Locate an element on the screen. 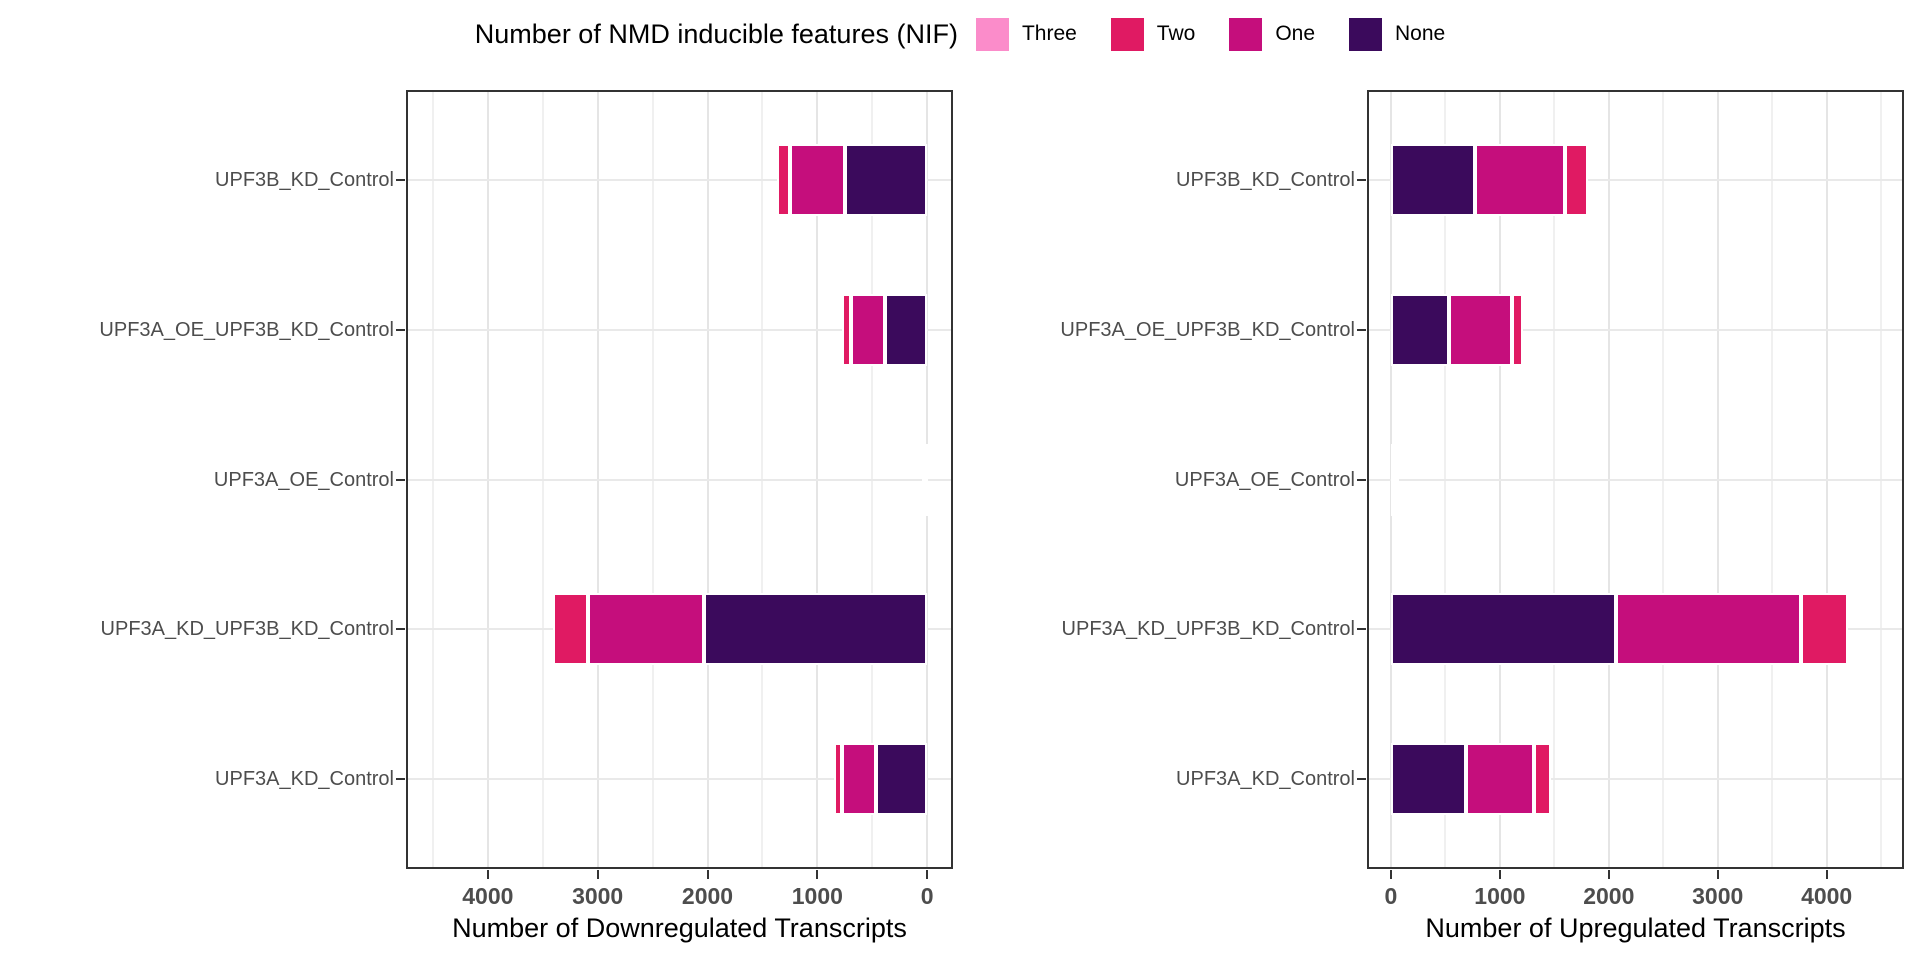 This screenshot has height=960, width=1920. legend-item-none: None is located at coordinates (1397, 34).